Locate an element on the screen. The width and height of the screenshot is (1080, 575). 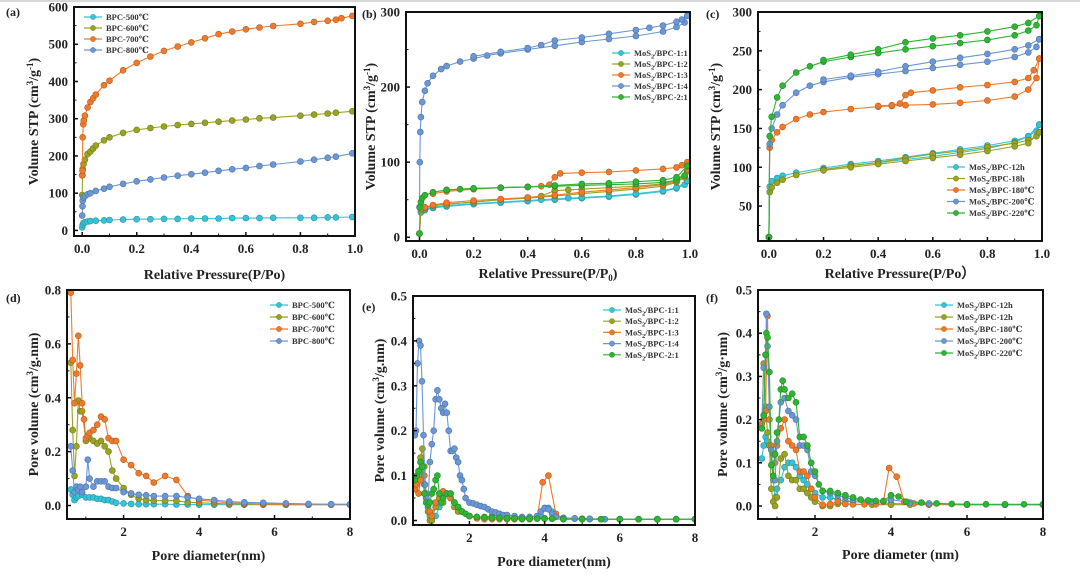
plot-frame is located at coordinates (900, 126).